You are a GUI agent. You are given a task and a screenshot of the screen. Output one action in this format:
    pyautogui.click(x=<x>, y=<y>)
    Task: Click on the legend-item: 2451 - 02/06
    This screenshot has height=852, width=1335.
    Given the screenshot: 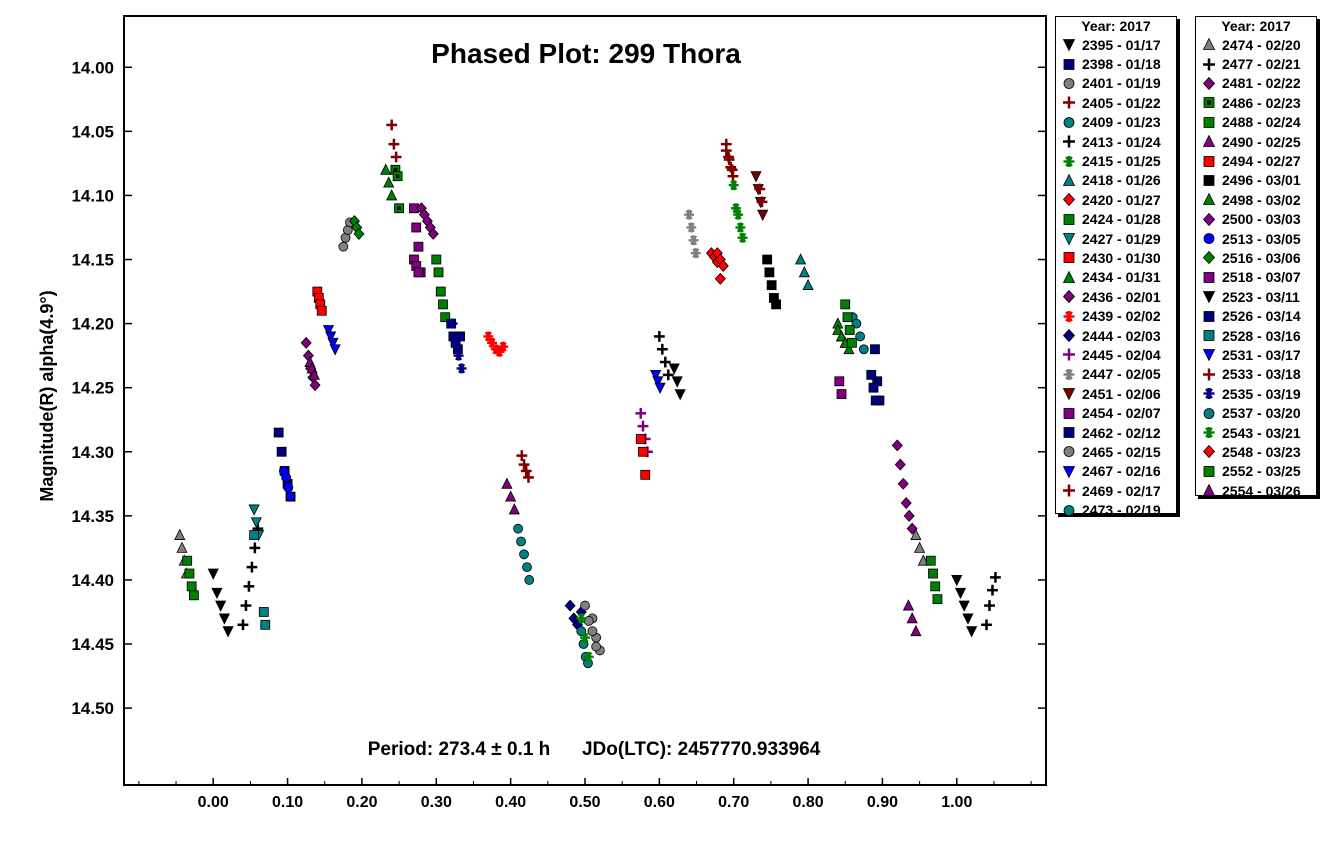 What is the action you would take?
    pyautogui.click(x=1116, y=393)
    